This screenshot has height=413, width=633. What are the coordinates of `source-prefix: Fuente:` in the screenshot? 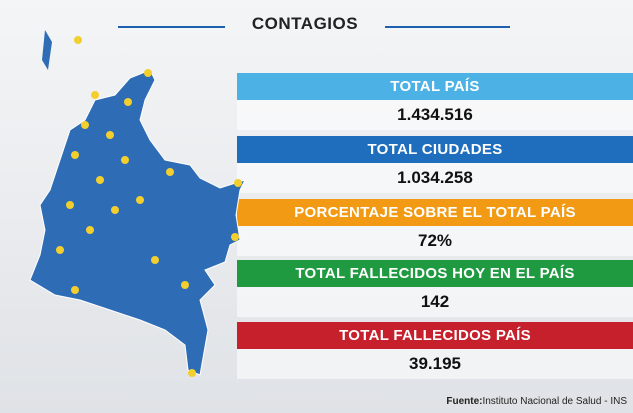 It's located at (464, 401).